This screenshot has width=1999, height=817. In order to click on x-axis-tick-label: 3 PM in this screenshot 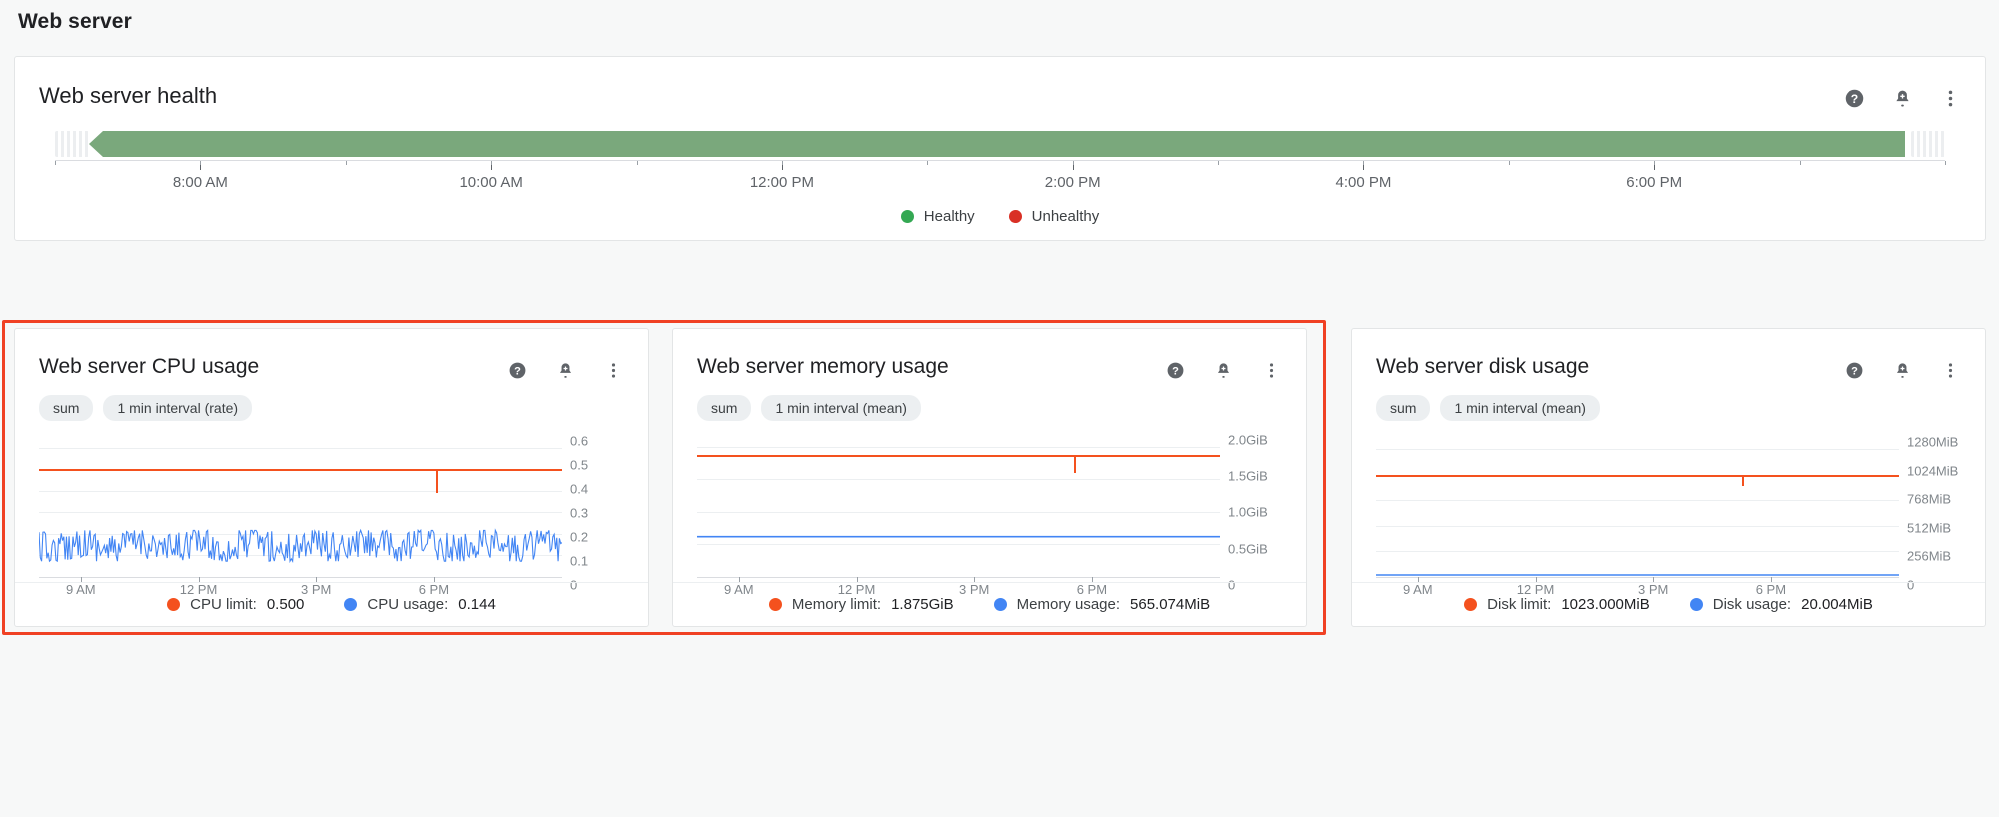, I will do `click(974, 589)`.